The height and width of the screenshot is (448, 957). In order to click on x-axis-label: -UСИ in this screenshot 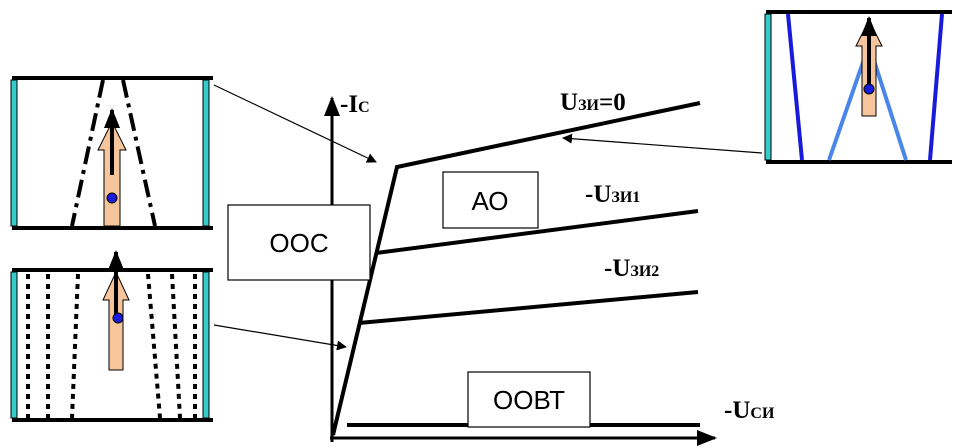, I will do `click(749, 410)`.